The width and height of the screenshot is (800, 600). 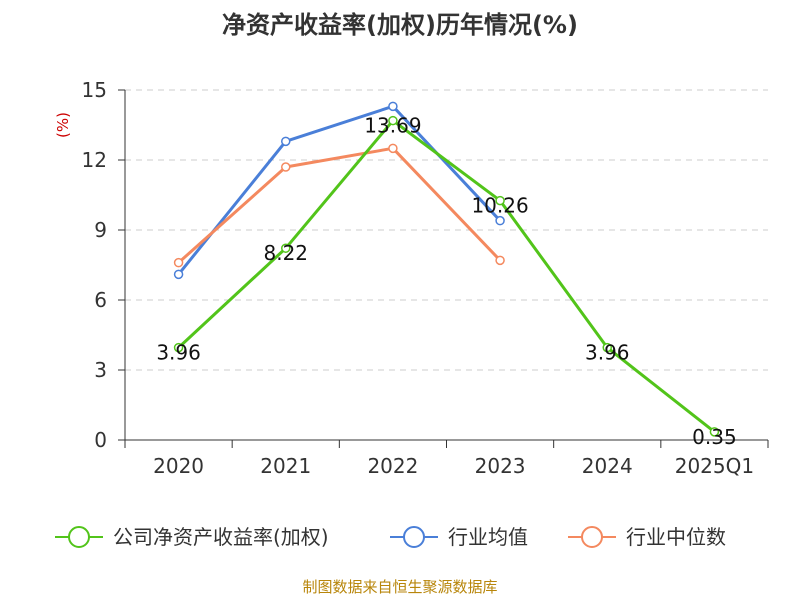 What do you see at coordinates (500, 466) in the screenshot?
I see `x-tick-label: 2023` at bounding box center [500, 466].